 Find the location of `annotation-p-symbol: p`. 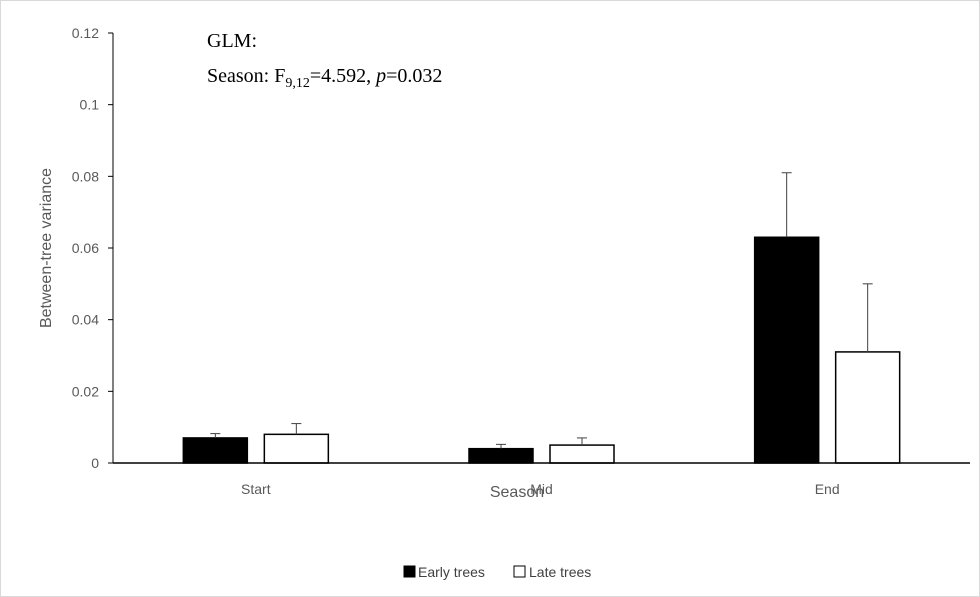

annotation-p-symbol: p is located at coordinates (380, 76).